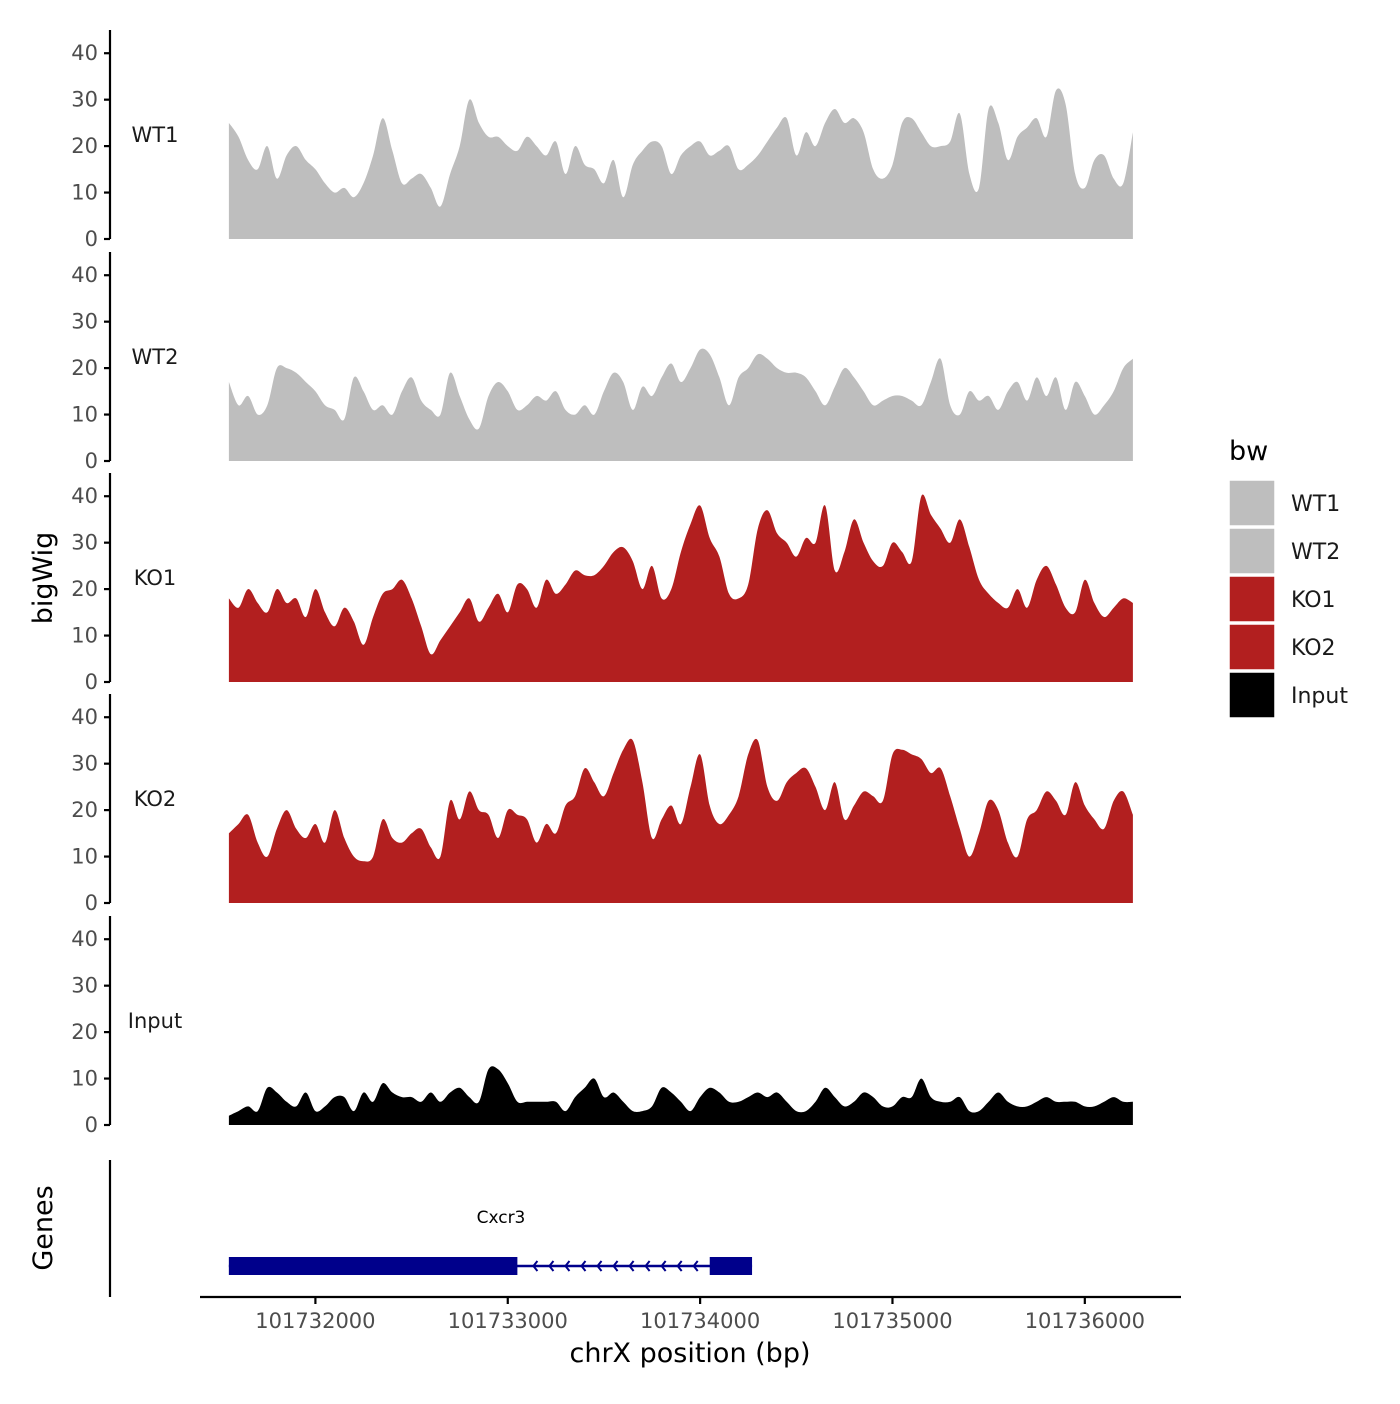 This screenshot has height=1404, width=1400. I want to click on legend-swatch-ko1, so click(1252, 599).